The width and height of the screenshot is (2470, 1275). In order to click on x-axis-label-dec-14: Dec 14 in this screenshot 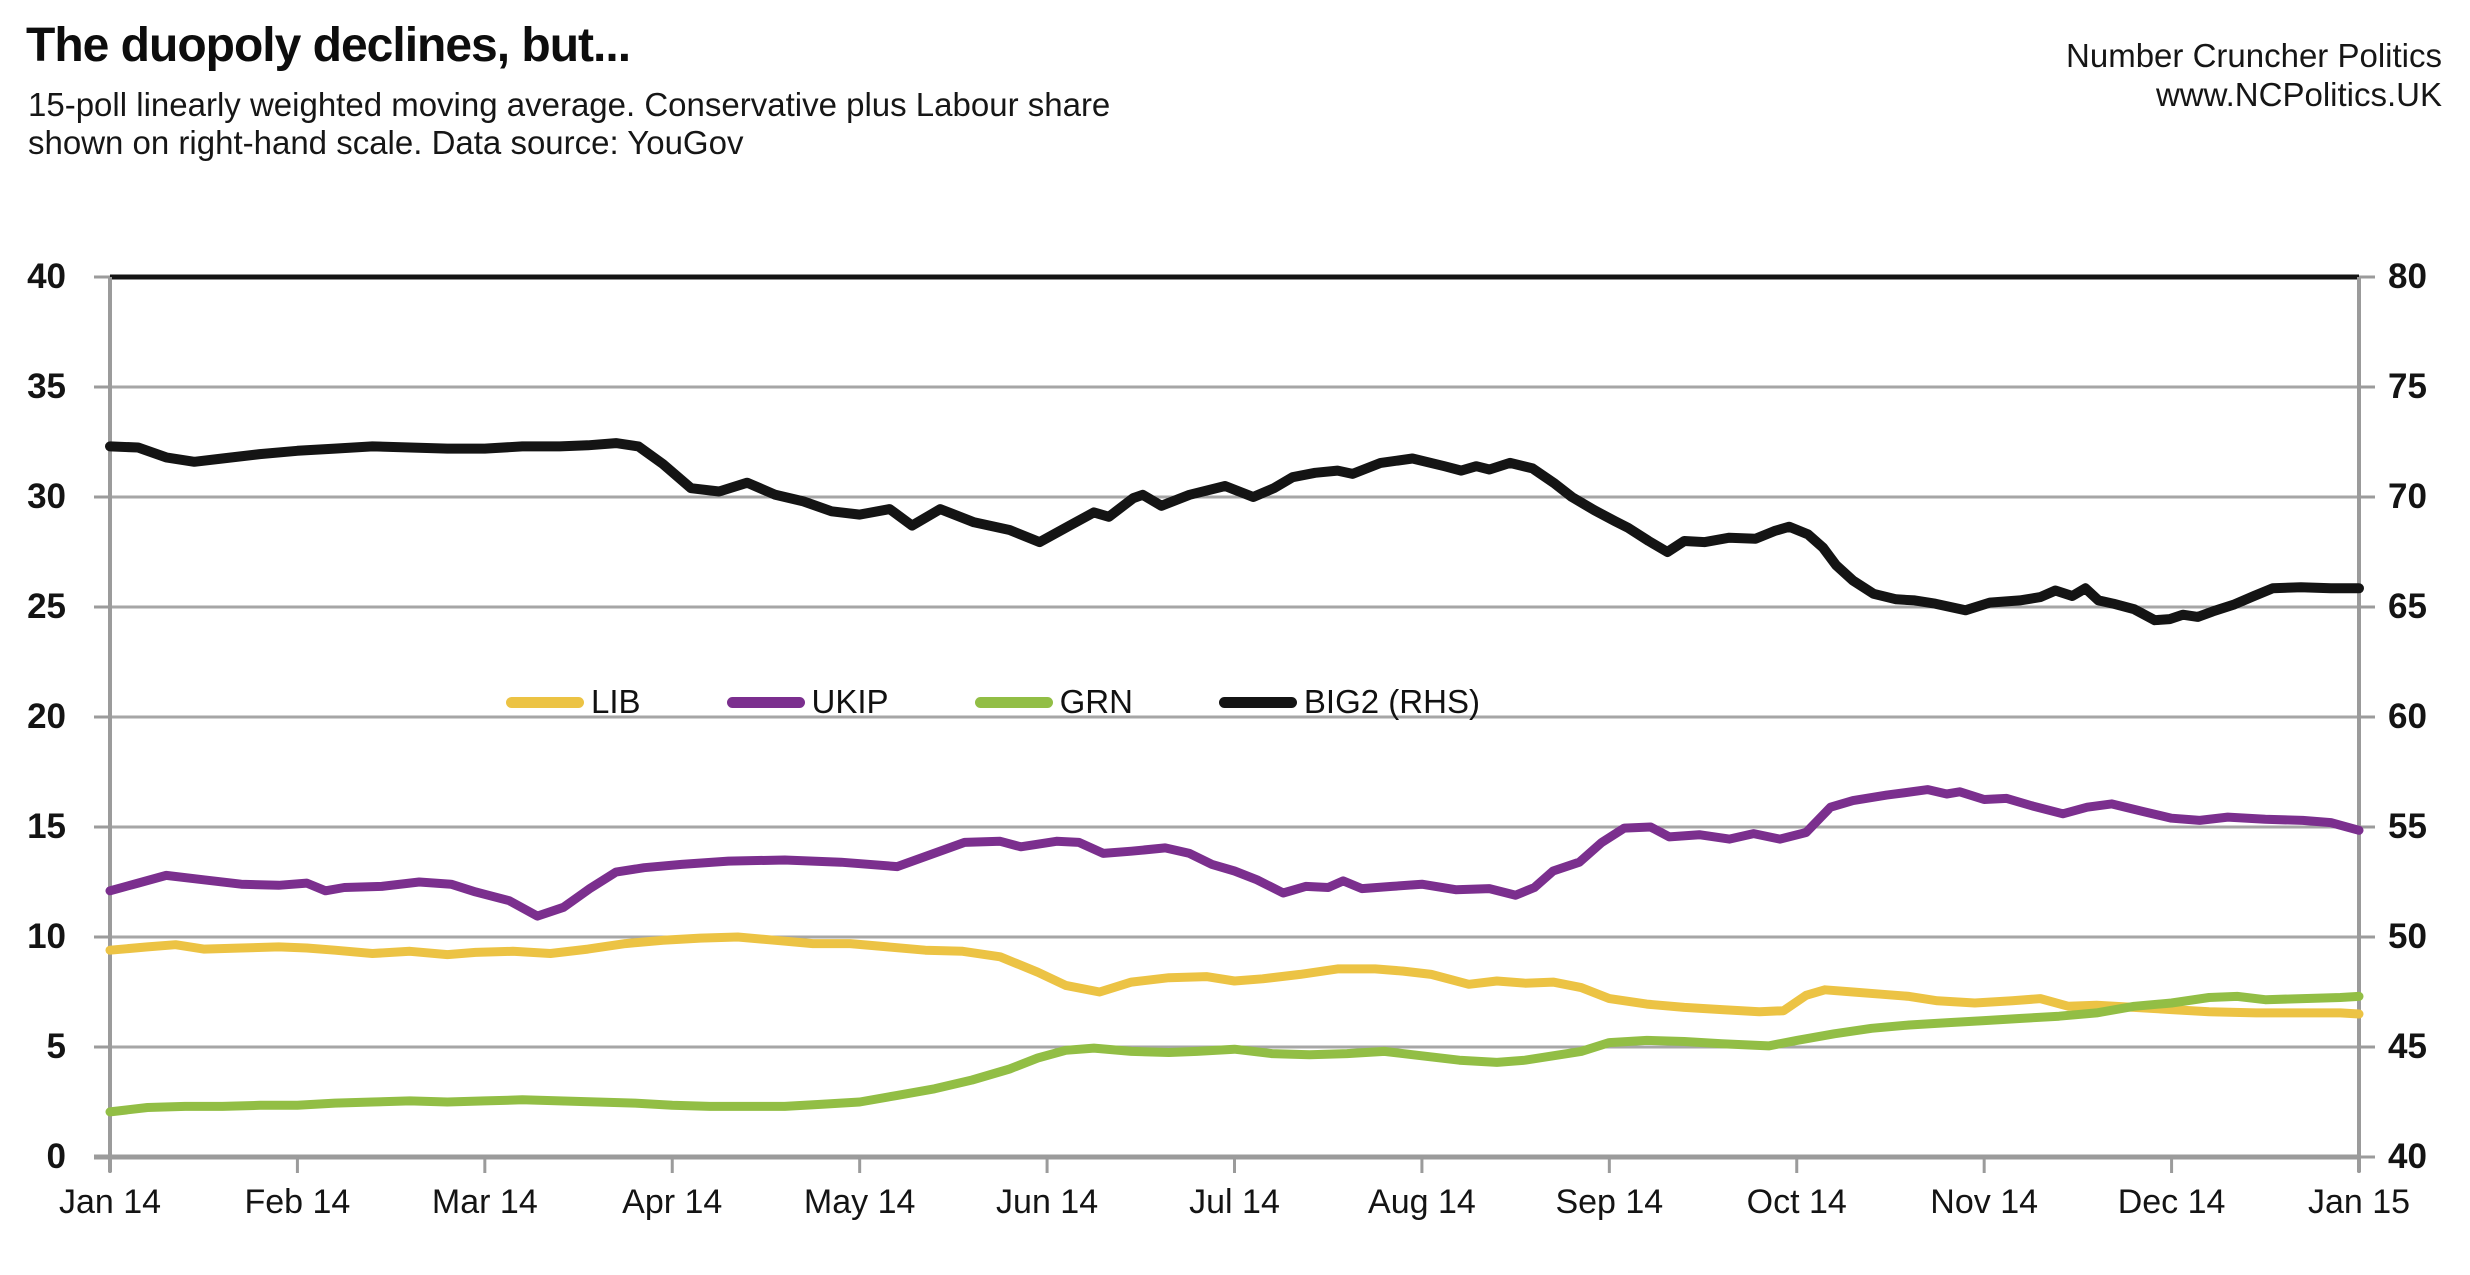, I will do `click(2171, 1202)`.